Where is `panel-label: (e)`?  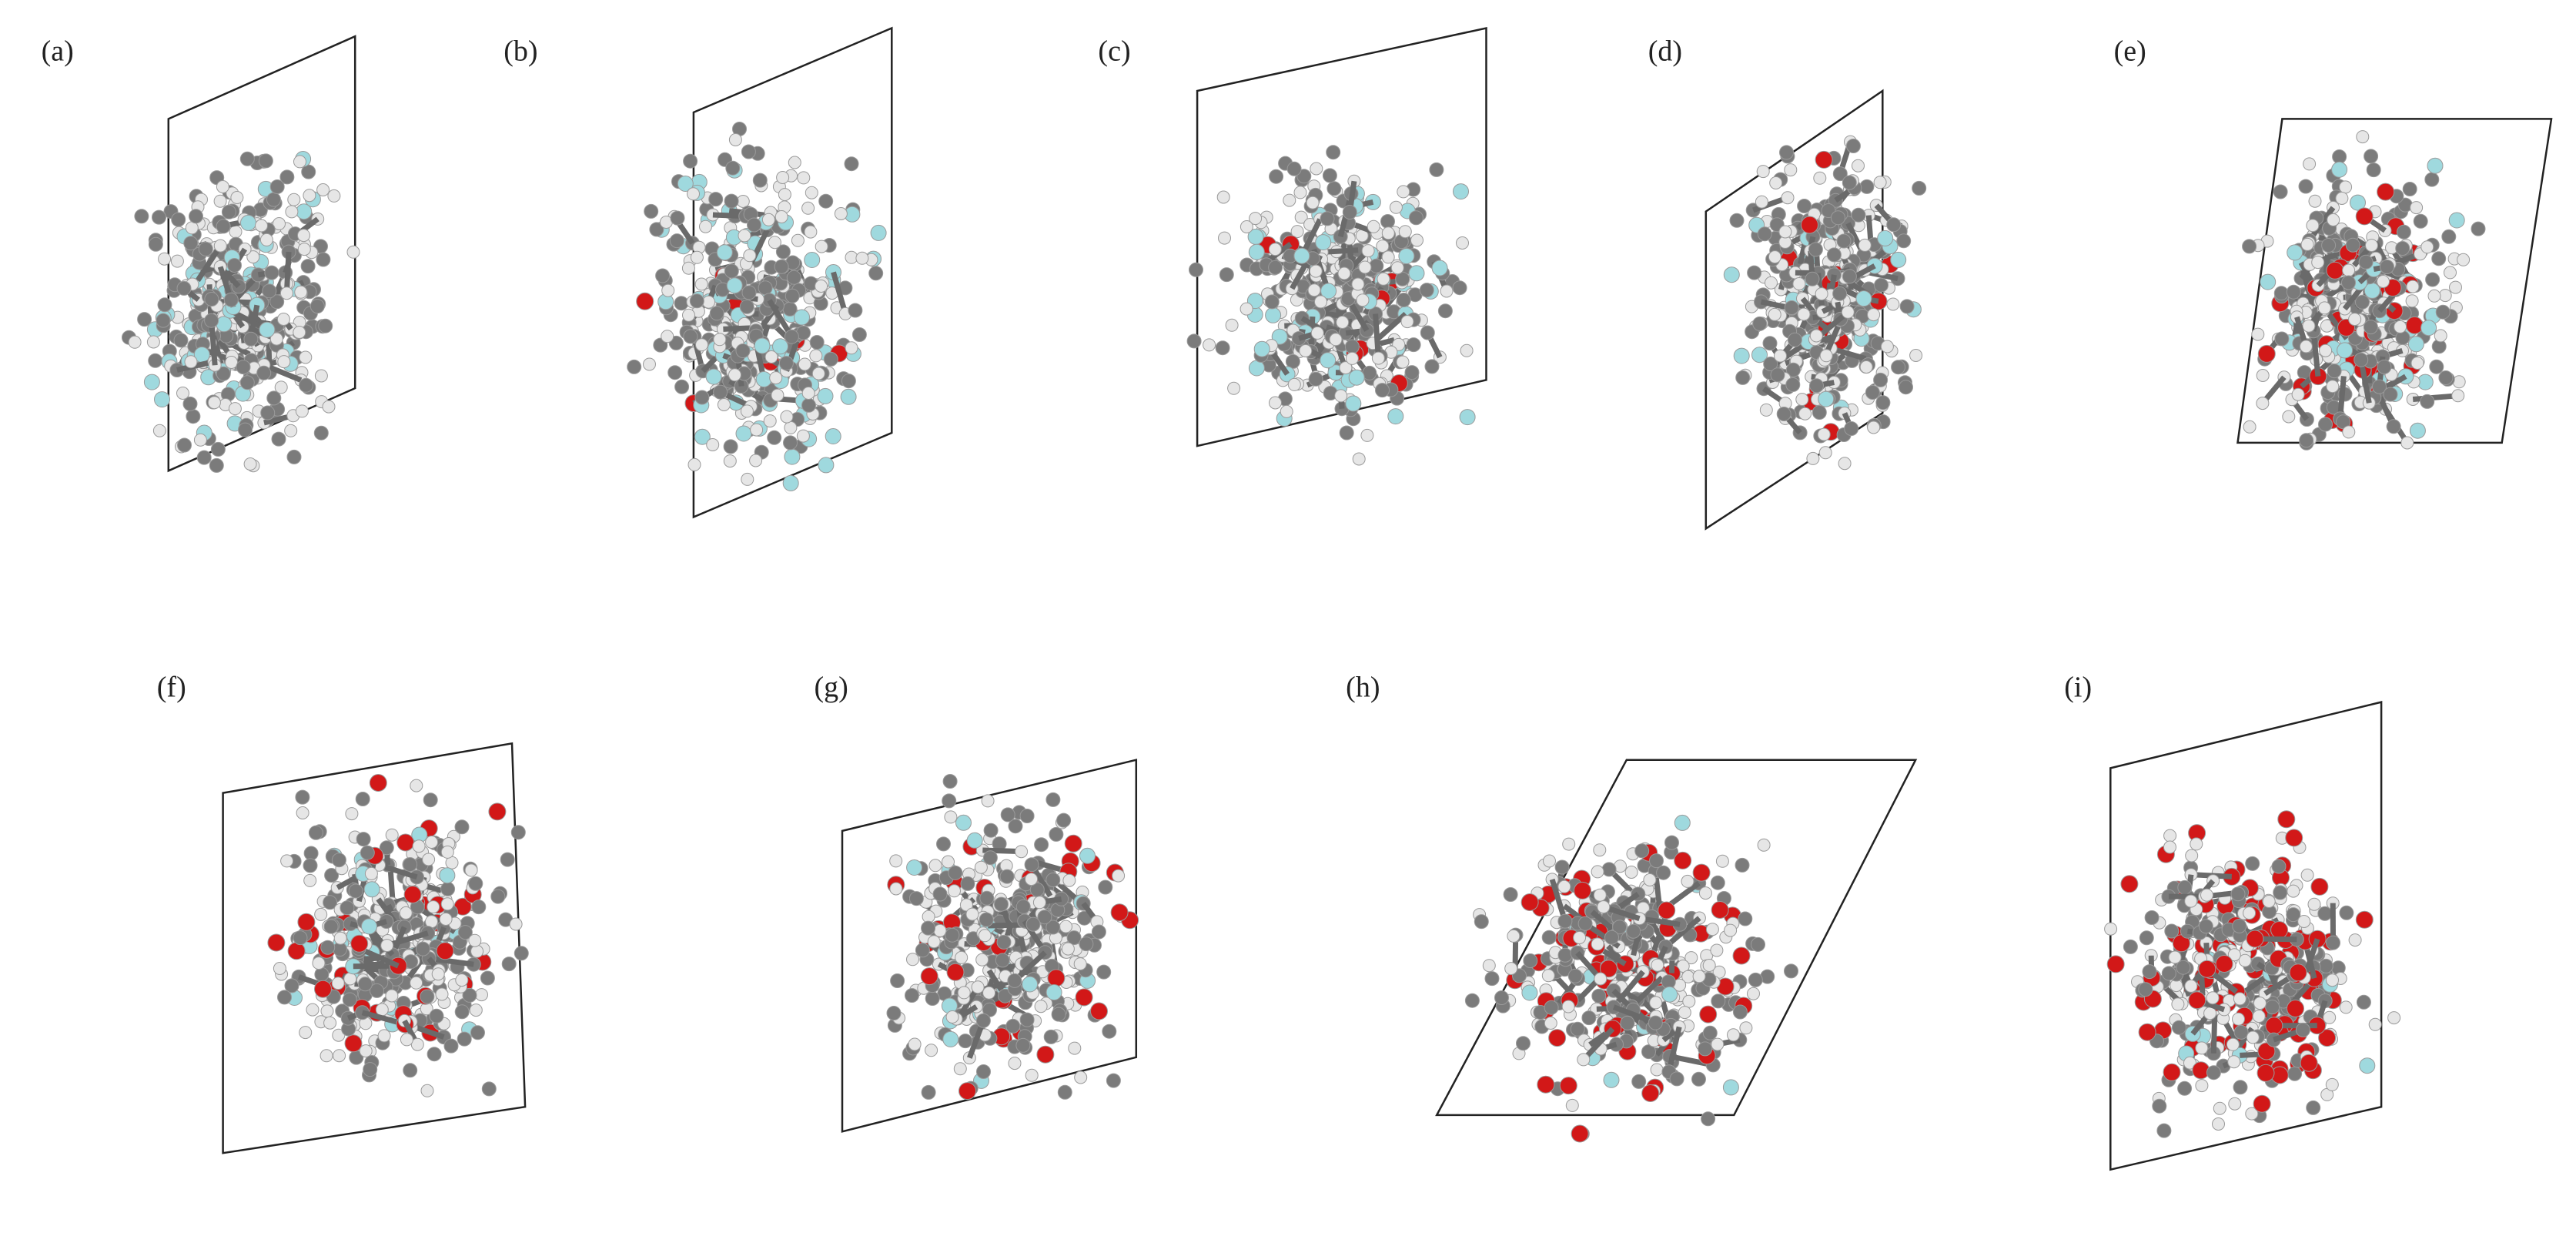 panel-label: (e) is located at coordinates (2130, 51).